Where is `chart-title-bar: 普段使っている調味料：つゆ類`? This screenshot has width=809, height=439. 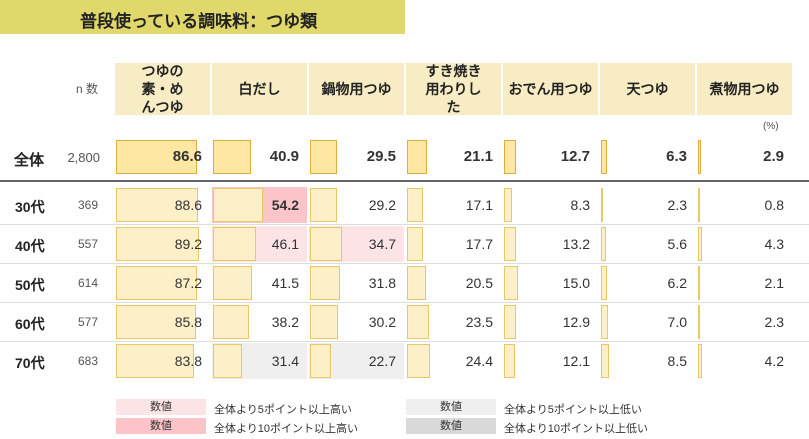
chart-title-bar: 普段使っている調味料：つゆ類 is located at coordinates (202, 17).